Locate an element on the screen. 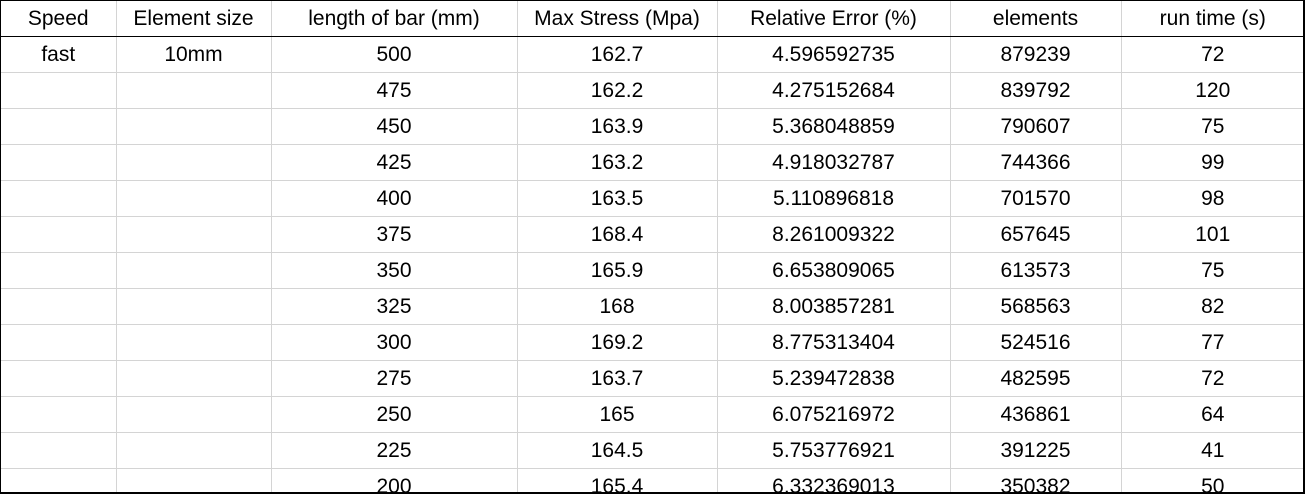  cell-length-of-bar: 325 is located at coordinates (394, 306).